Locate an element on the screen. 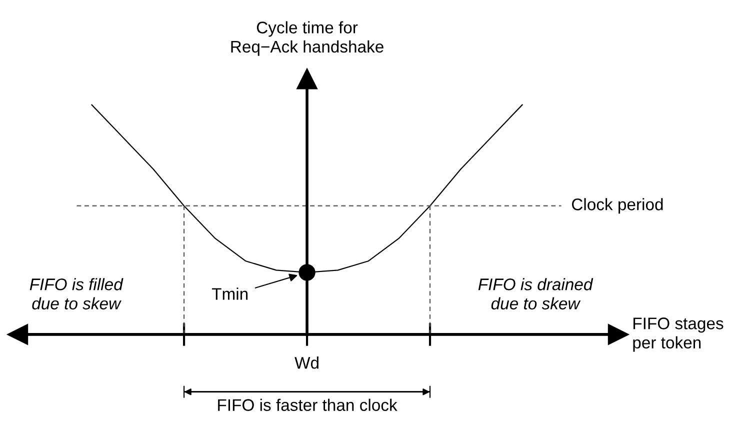 The image size is (756, 424). annotation: FIFO is filled due to skew is located at coordinates (77, 294).